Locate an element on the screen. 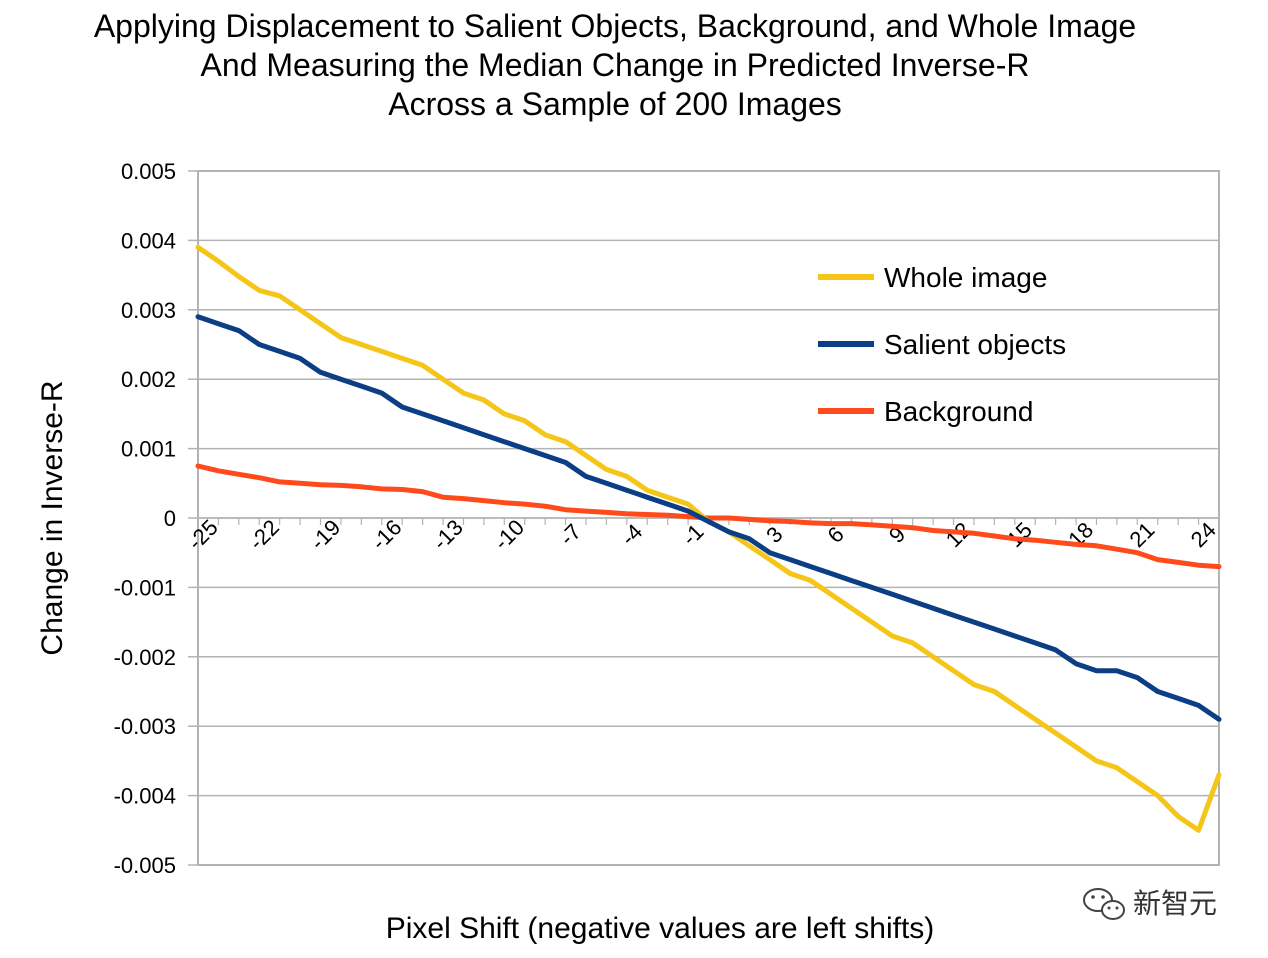 This screenshot has height=958, width=1268. wechat-logo-icon is located at coordinates (1104, 904).